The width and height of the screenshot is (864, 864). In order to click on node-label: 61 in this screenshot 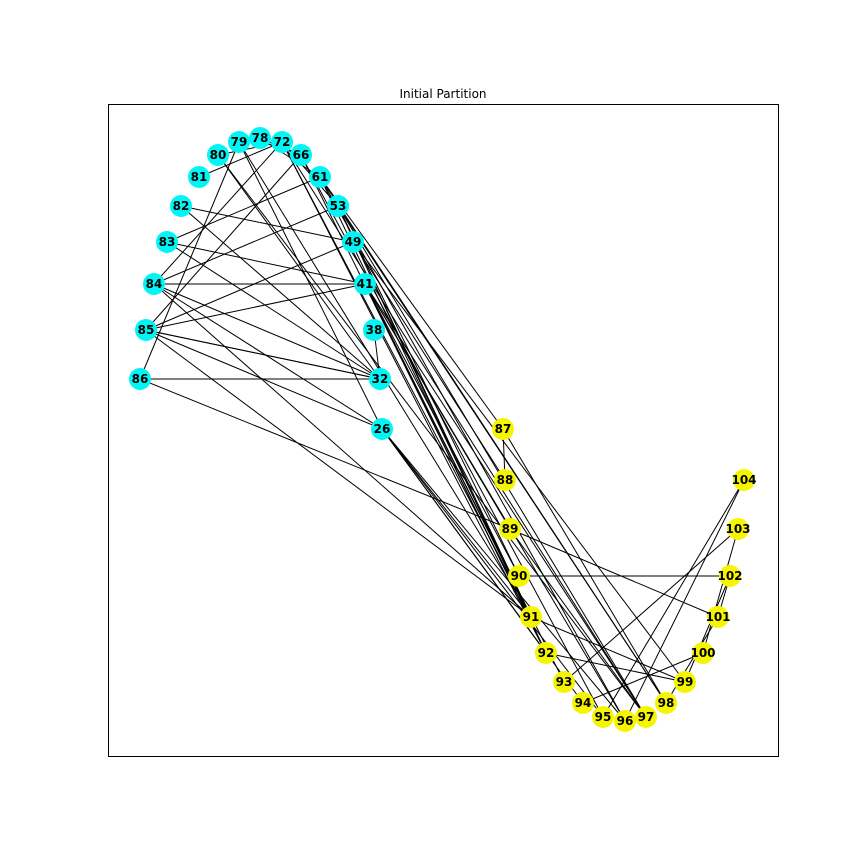, I will do `click(320, 177)`.